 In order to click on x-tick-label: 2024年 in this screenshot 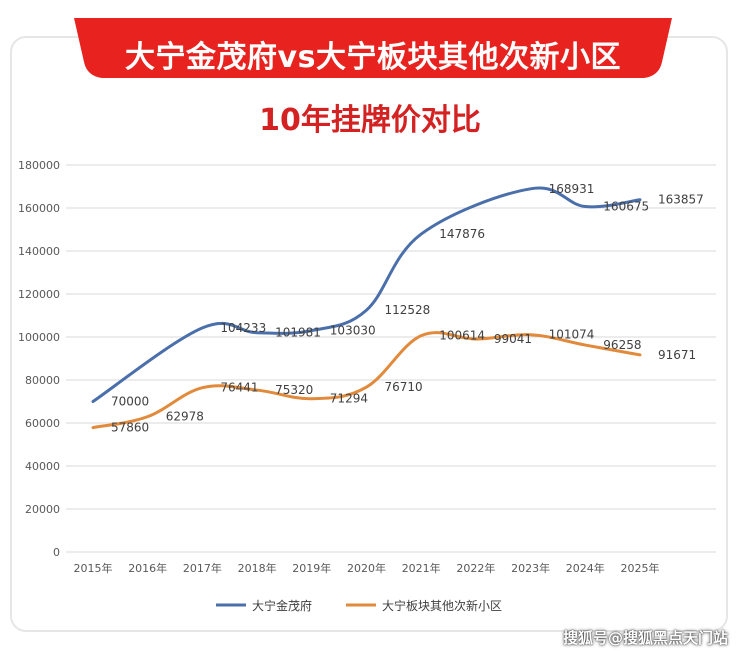, I will do `click(585, 568)`.